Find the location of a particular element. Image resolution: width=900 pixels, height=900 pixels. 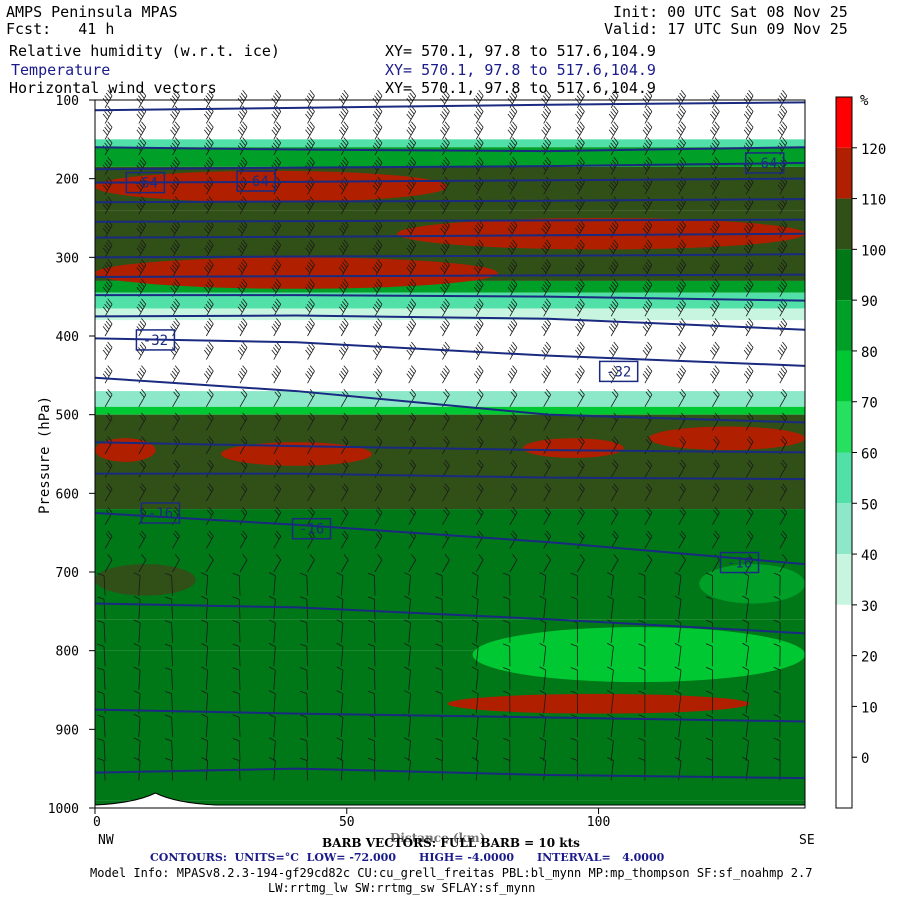

contour-label-box is located at coordinates (618, 371).